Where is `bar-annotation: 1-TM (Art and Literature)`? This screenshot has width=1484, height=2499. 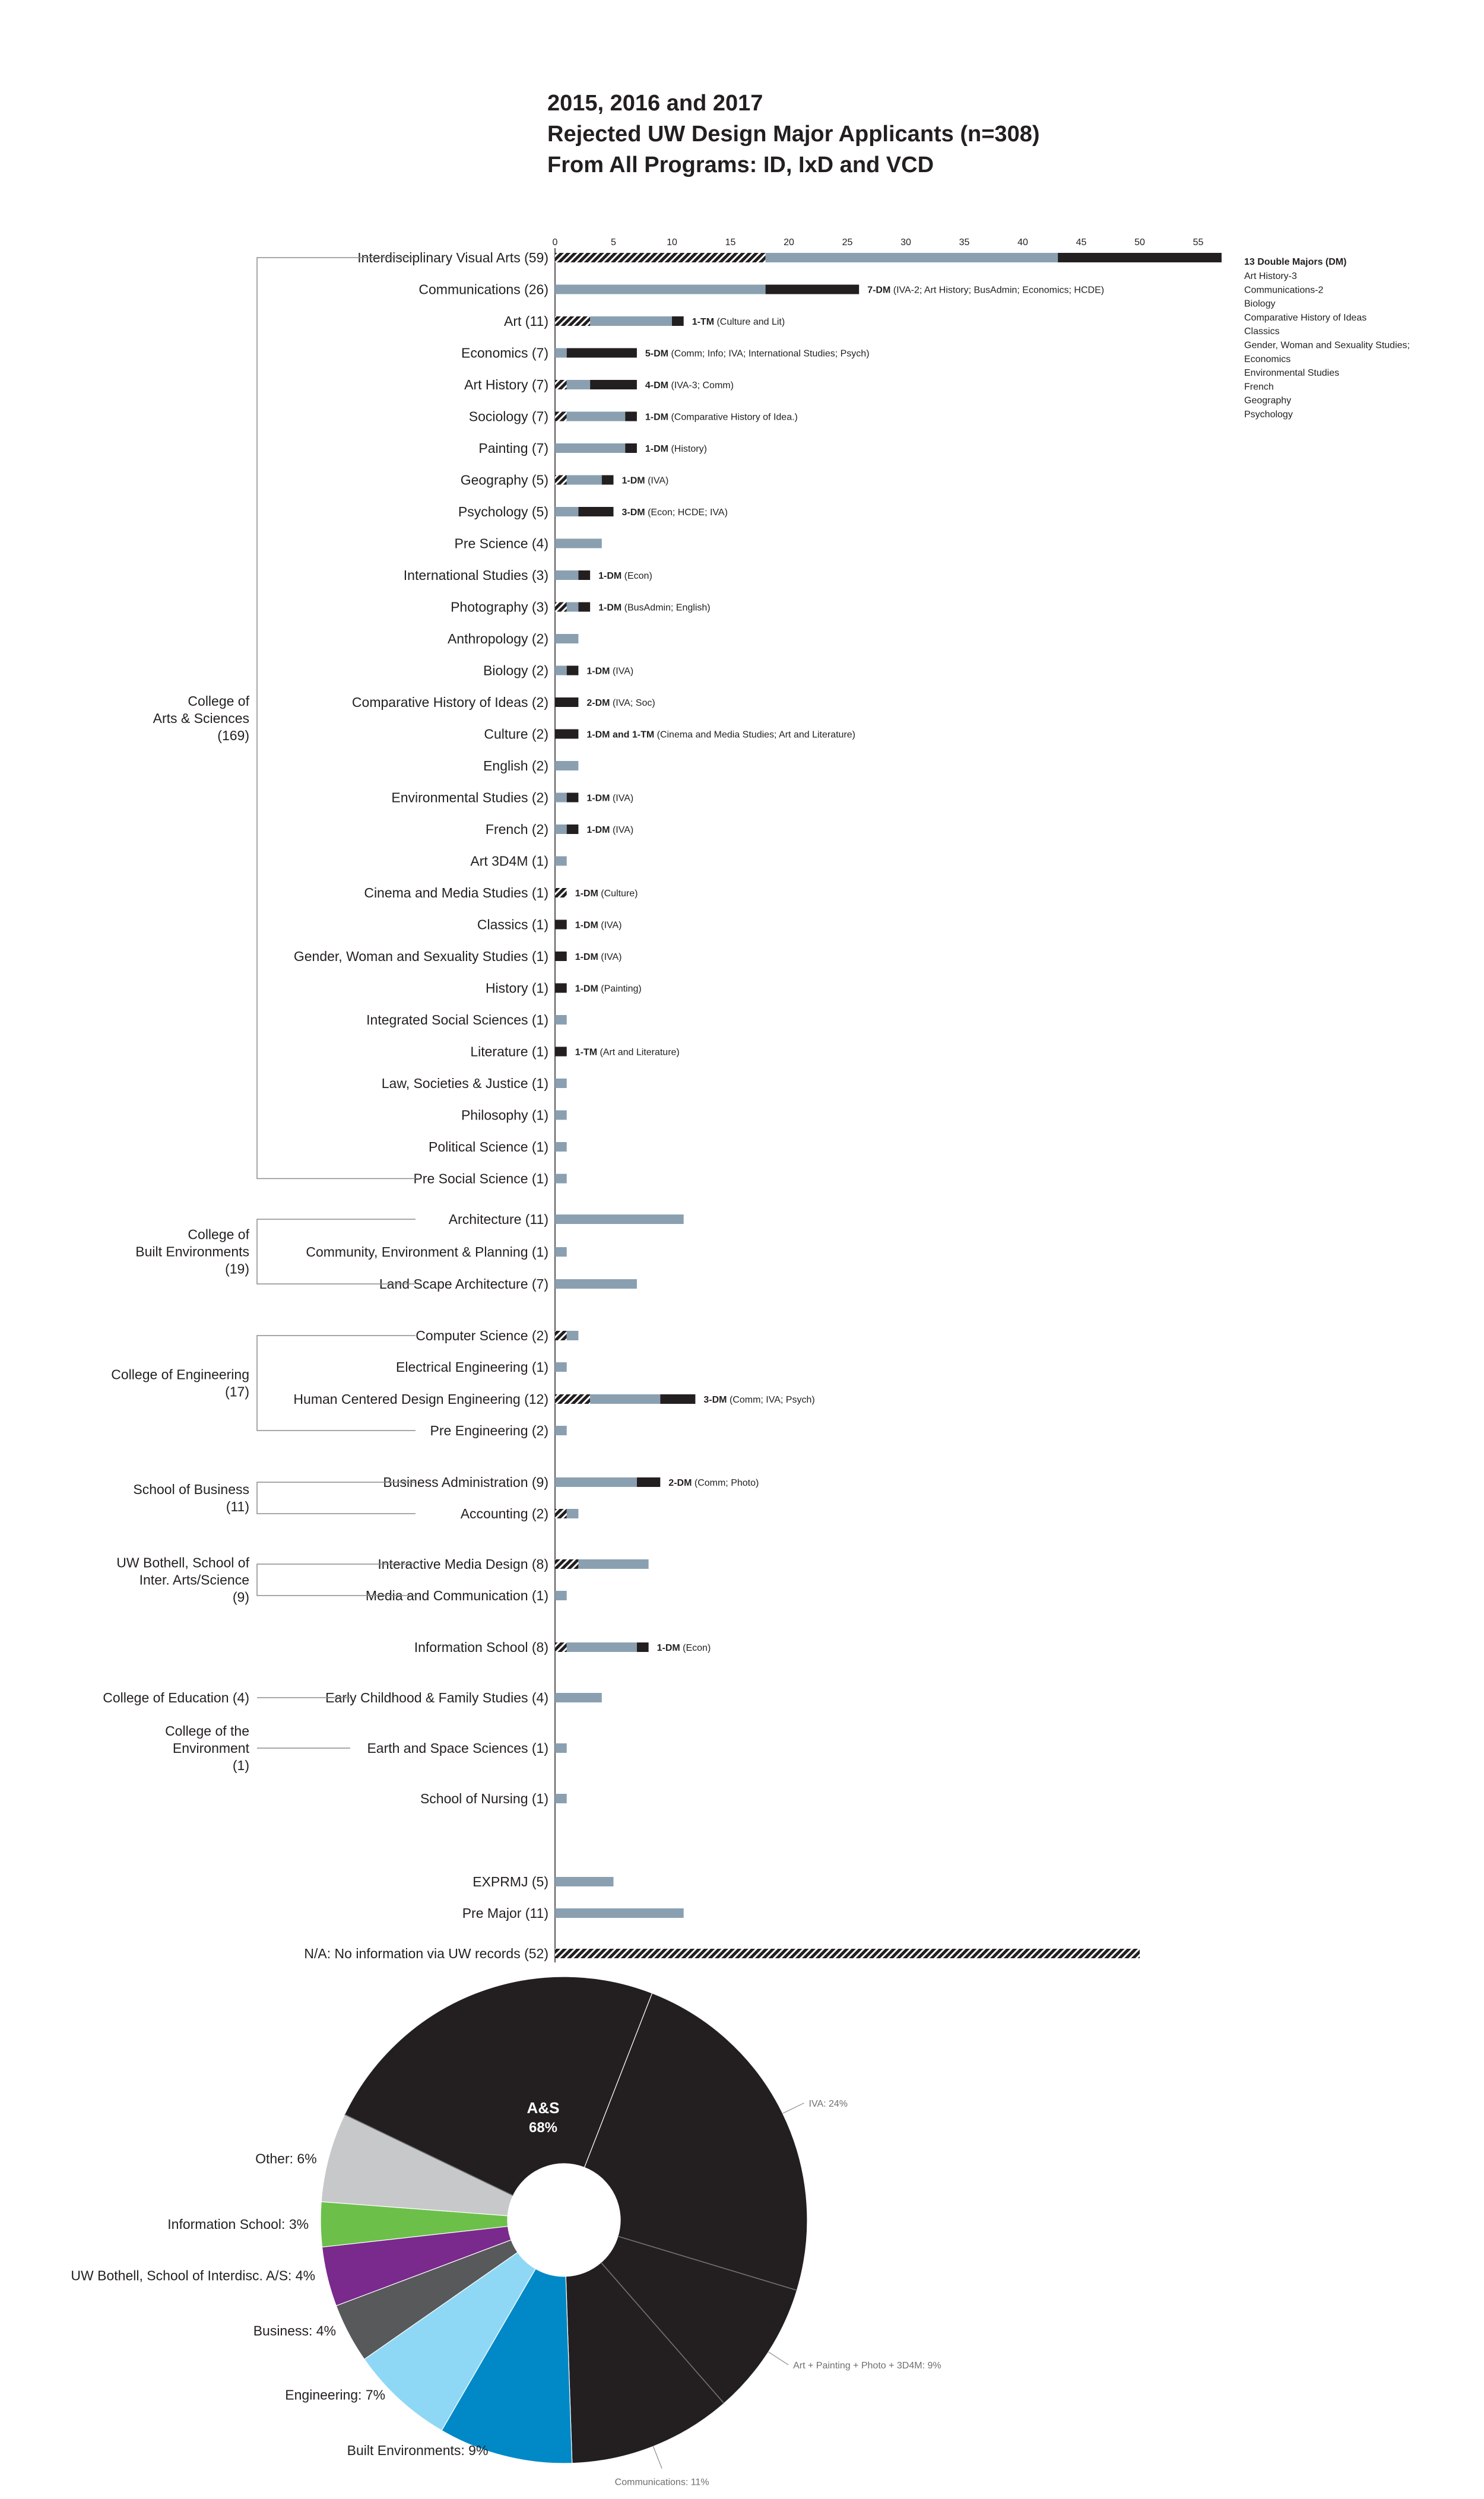 bar-annotation: 1-TM (Art and Literature) is located at coordinates (627, 1053).